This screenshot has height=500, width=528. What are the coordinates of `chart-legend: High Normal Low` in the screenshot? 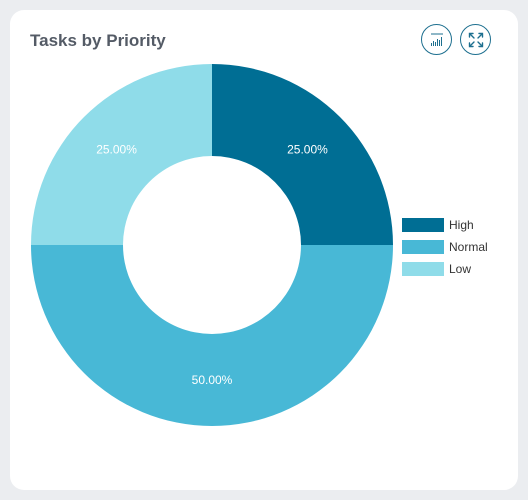 It's located at (445, 247).